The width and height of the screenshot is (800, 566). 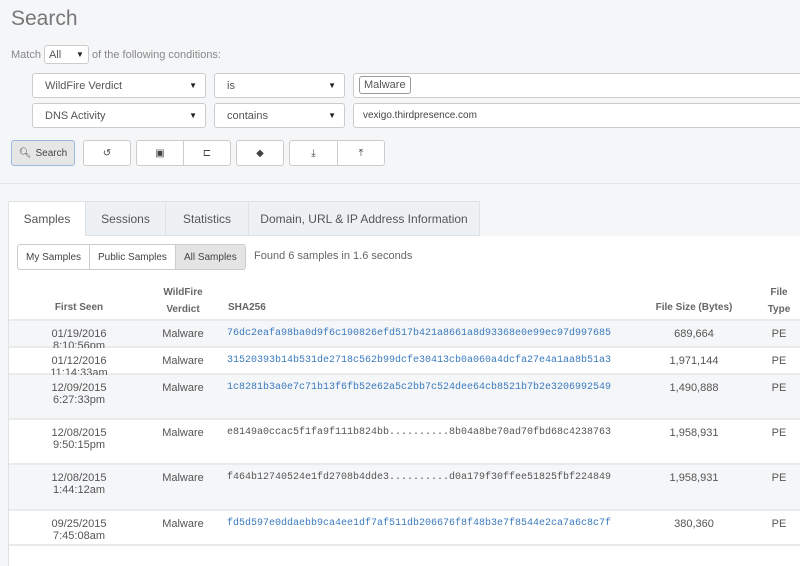 What do you see at coordinates (694, 524) in the screenshot?
I see `file-size-cell: 380,360` at bounding box center [694, 524].